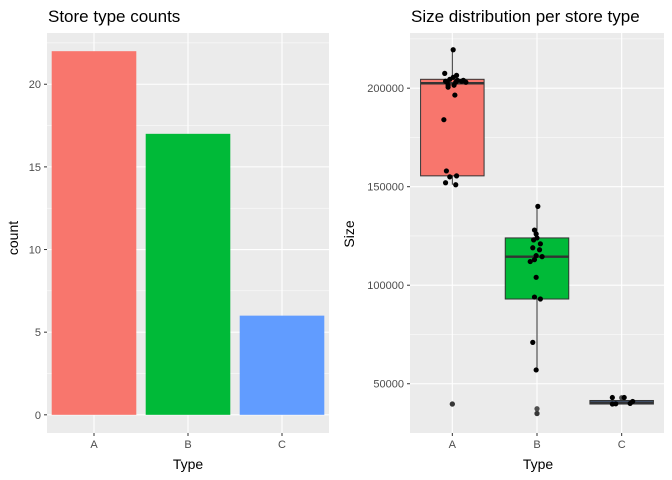 This screenshot has height=480, width=672. Describe the element at coordinates (188, 274) in the screenshot. I see `bar-B` at that location.